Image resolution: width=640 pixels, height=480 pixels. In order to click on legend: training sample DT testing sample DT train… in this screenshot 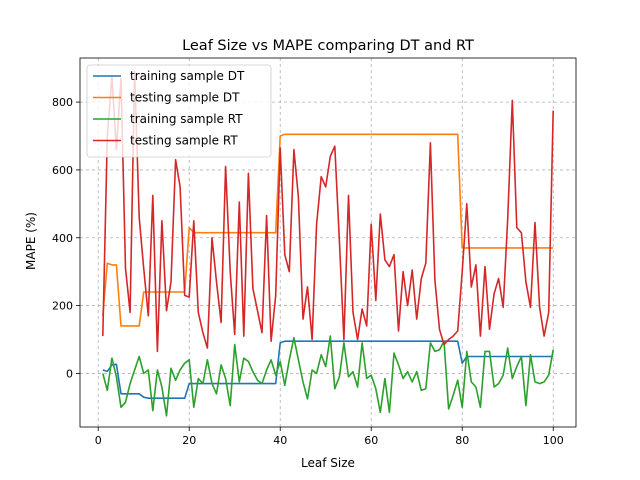, I will do `click(179, 111)`.